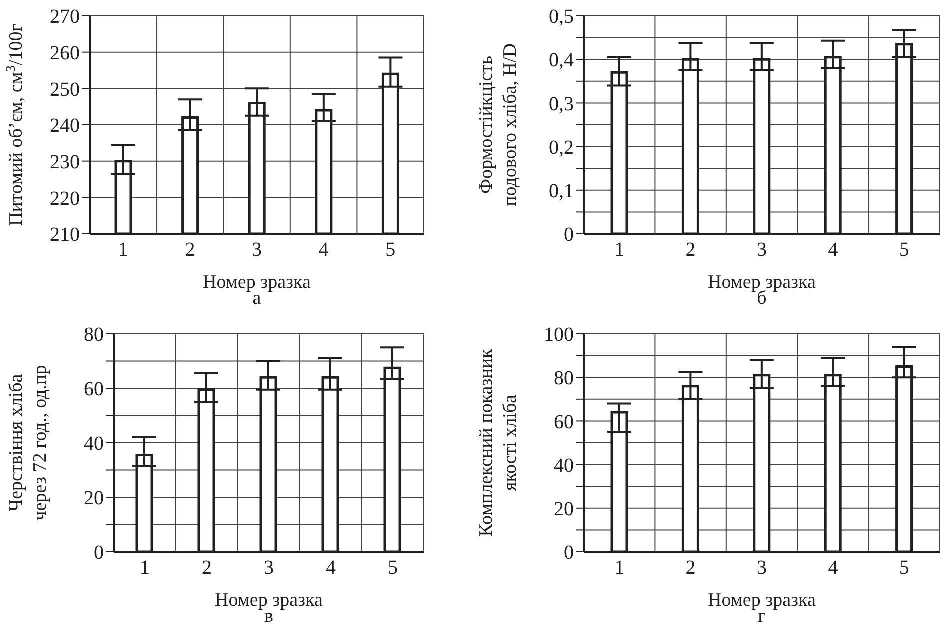  I want to click on y-tick-label: 220, so click(65, 199).